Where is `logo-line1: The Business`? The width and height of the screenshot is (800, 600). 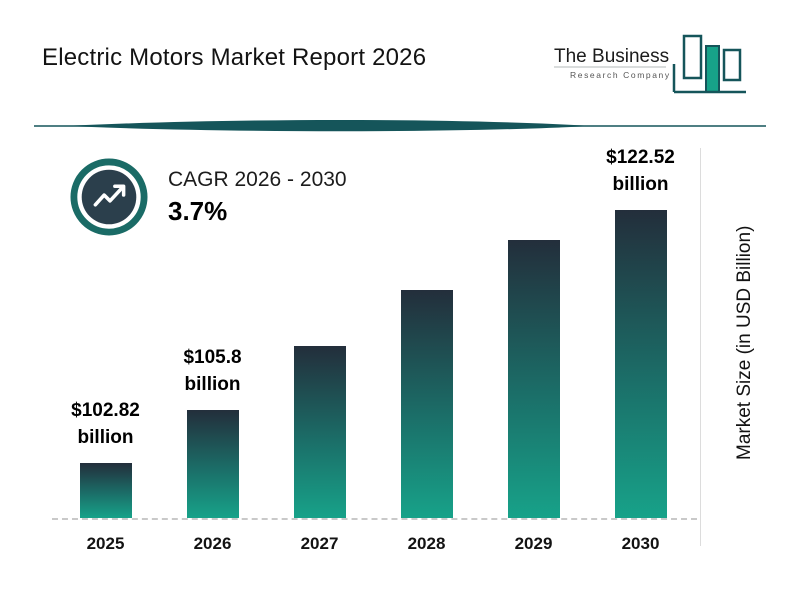 logo-line1: The Business is located at coordinates (611, 56).